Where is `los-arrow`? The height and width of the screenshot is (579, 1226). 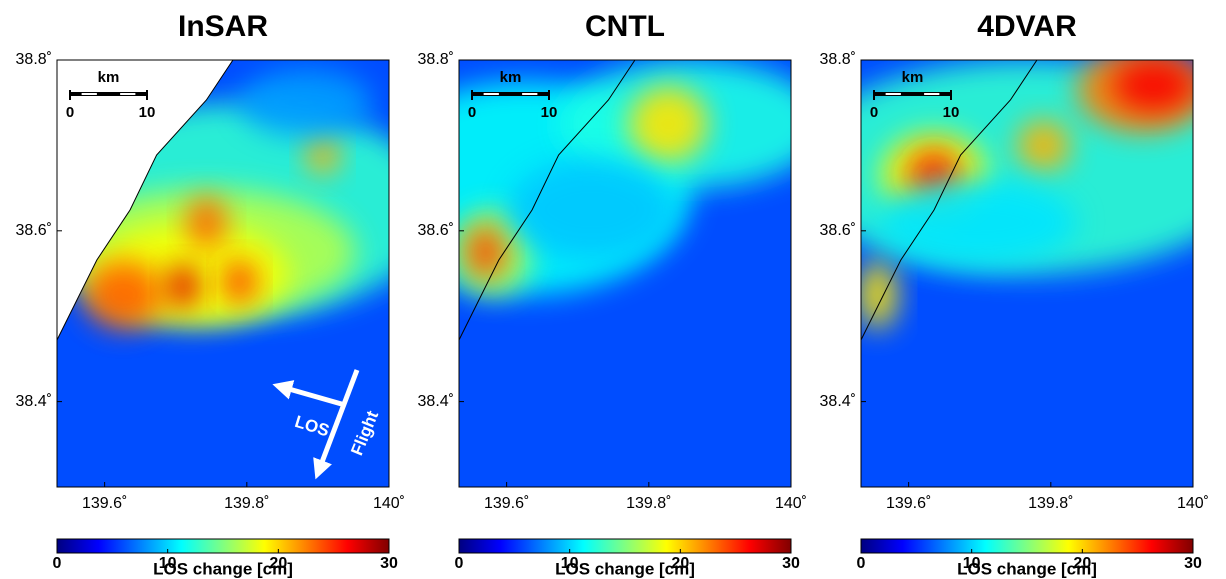 los-arrow is located at coordinates (309, 394).